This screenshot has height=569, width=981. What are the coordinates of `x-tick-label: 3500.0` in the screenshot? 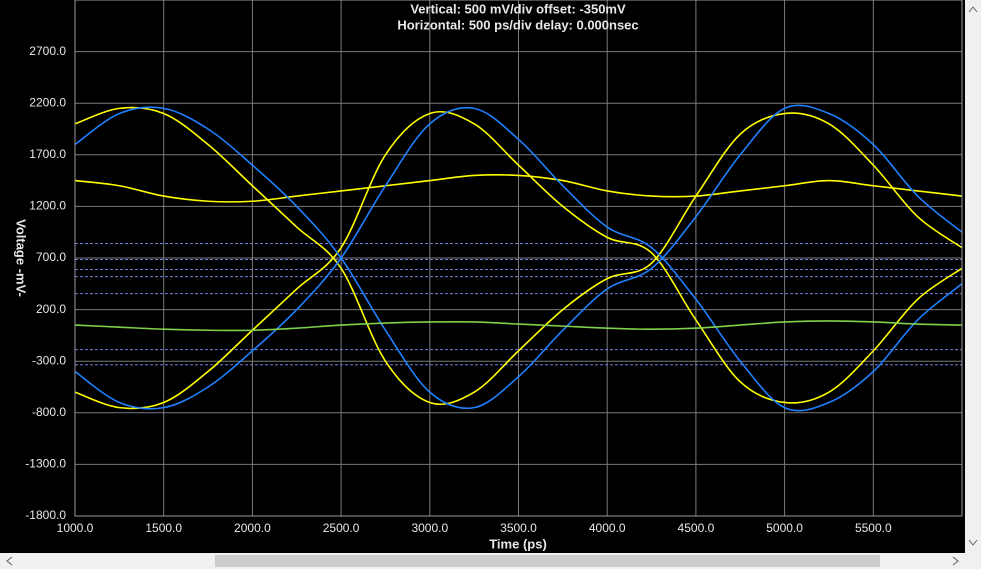 It's located at (518, 528).